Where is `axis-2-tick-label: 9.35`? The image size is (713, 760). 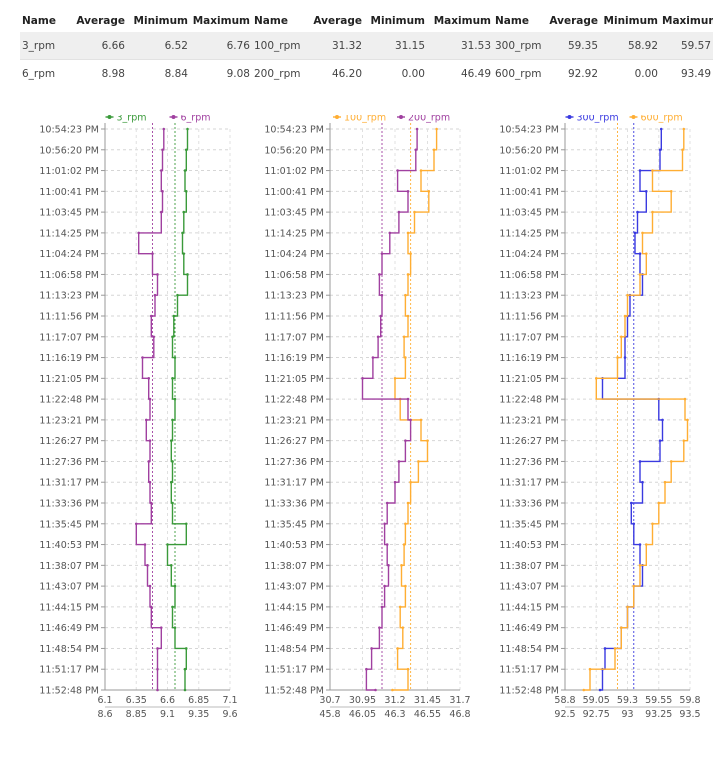 axis-2-tick-label: 9.35 is located at coordinates (198, 714).